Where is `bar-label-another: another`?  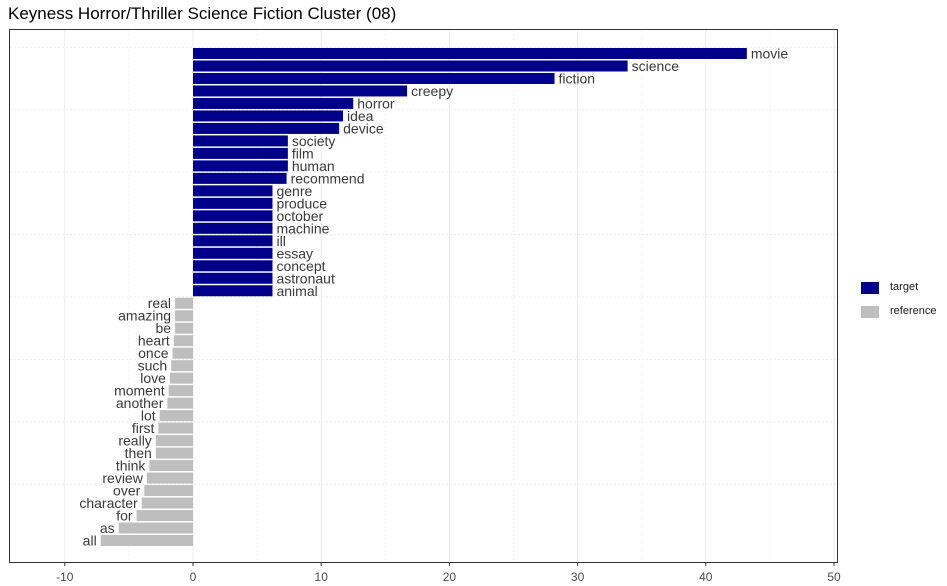 bar-label-another: another is located at coordinates (140, 403).